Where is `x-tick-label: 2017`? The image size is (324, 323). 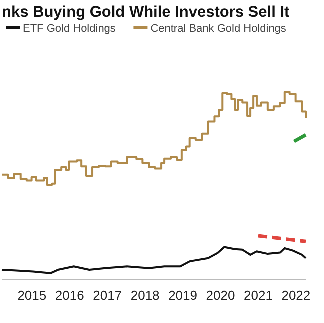 x-tick-label: 2017 is located at coordinates (107, 295).